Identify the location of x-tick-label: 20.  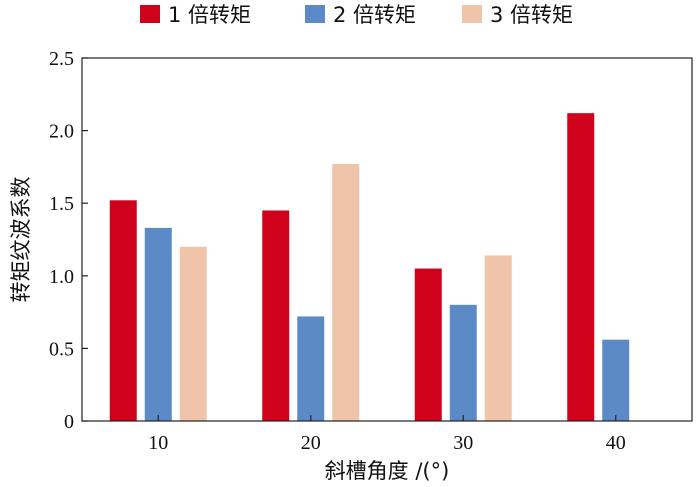
(311, 443).